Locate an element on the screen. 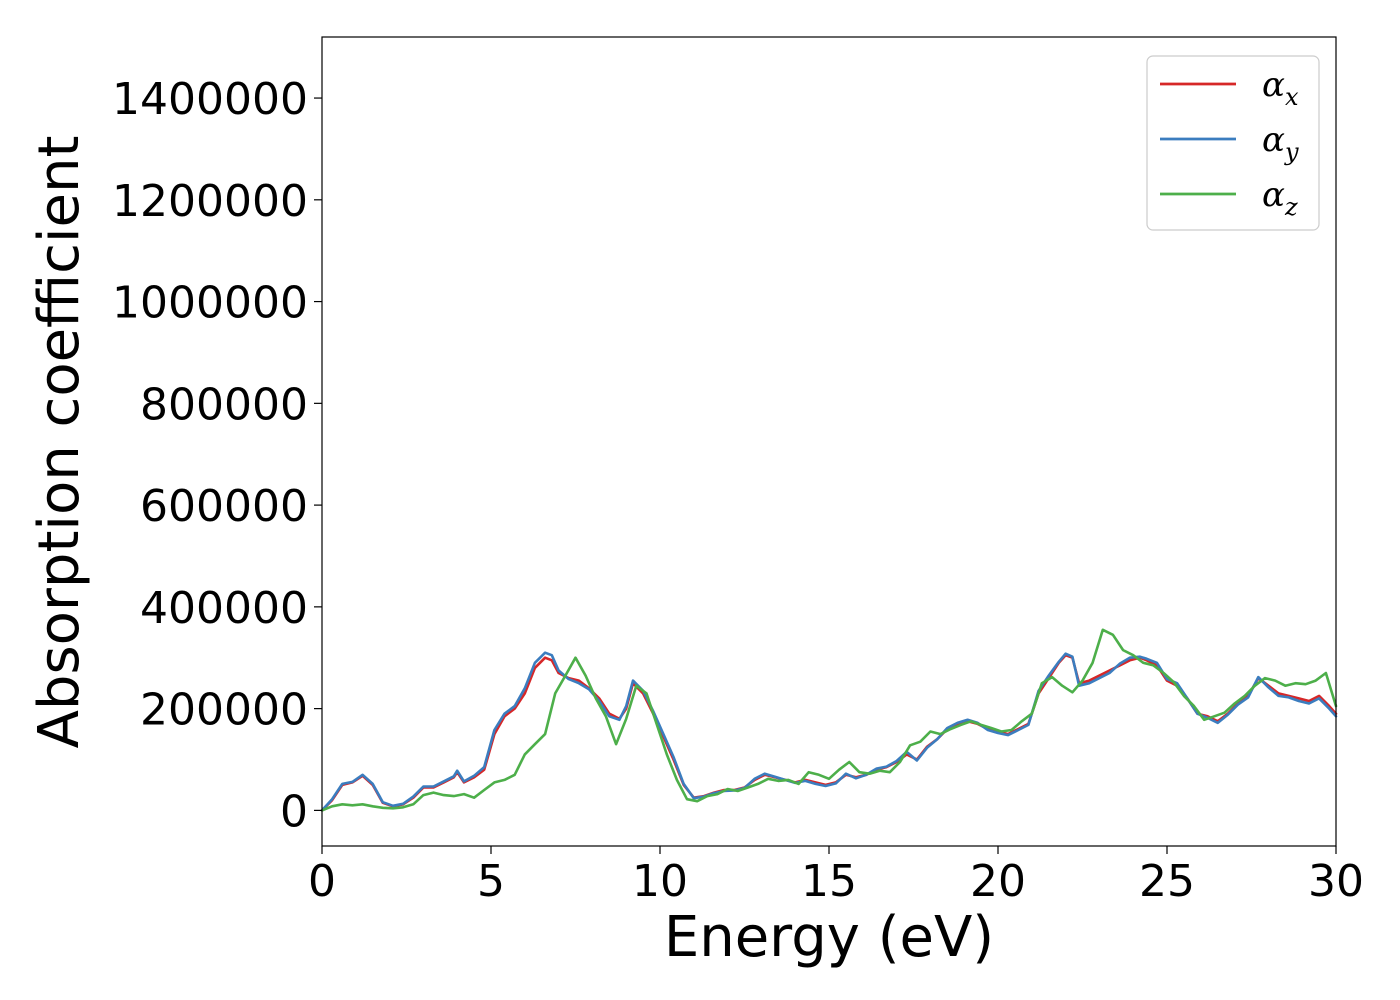 This screenshot has width=1400, height=1000. y-tick-label: 1400000 is located at coordinates (210, 99).